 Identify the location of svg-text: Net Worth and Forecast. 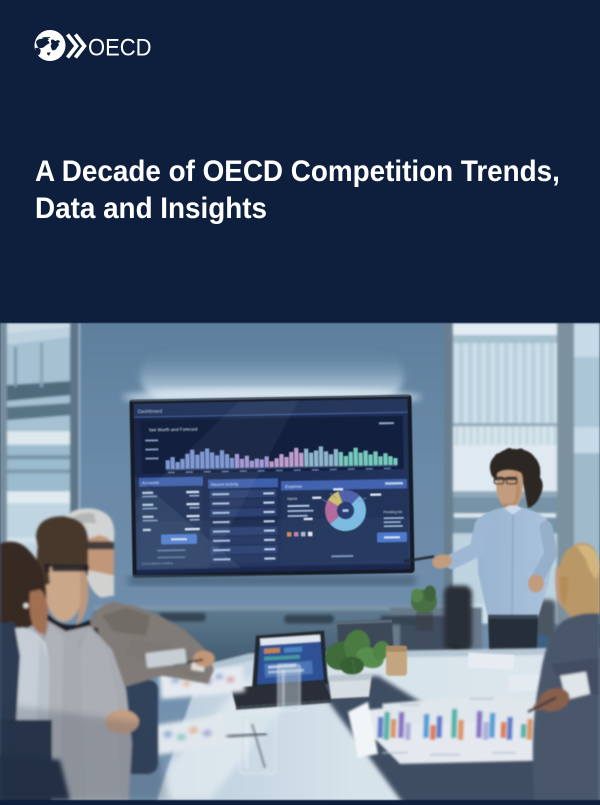
(173, 430).